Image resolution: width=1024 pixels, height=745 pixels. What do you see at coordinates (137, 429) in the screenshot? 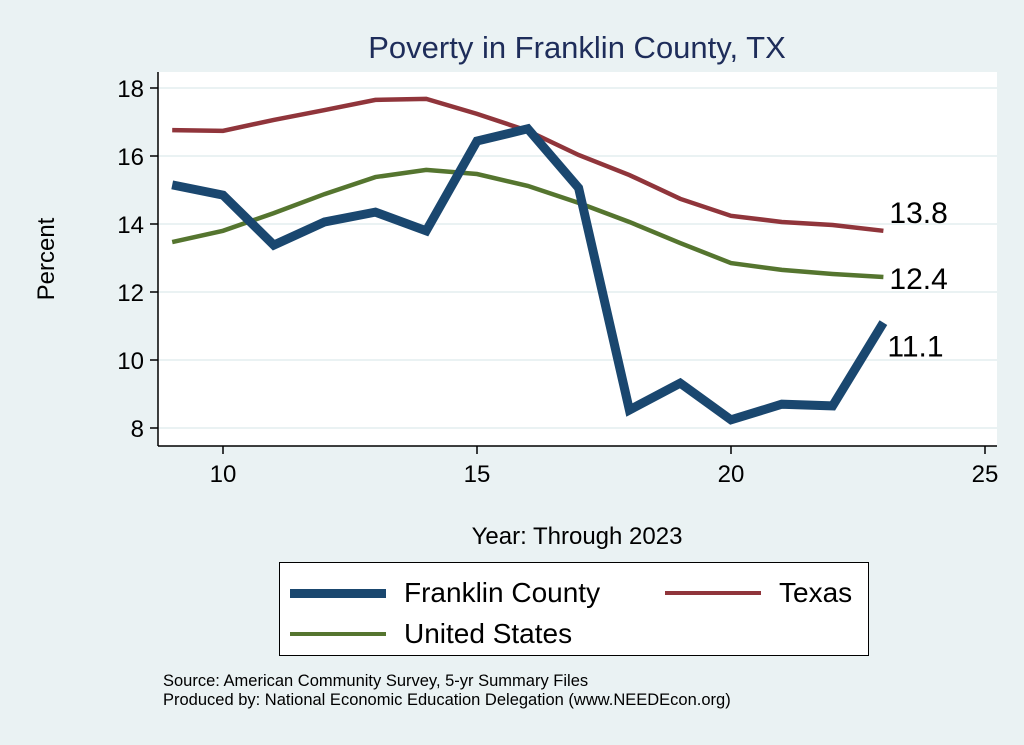
I see `y-tick-label: 8` at bounding box center [137, 429].